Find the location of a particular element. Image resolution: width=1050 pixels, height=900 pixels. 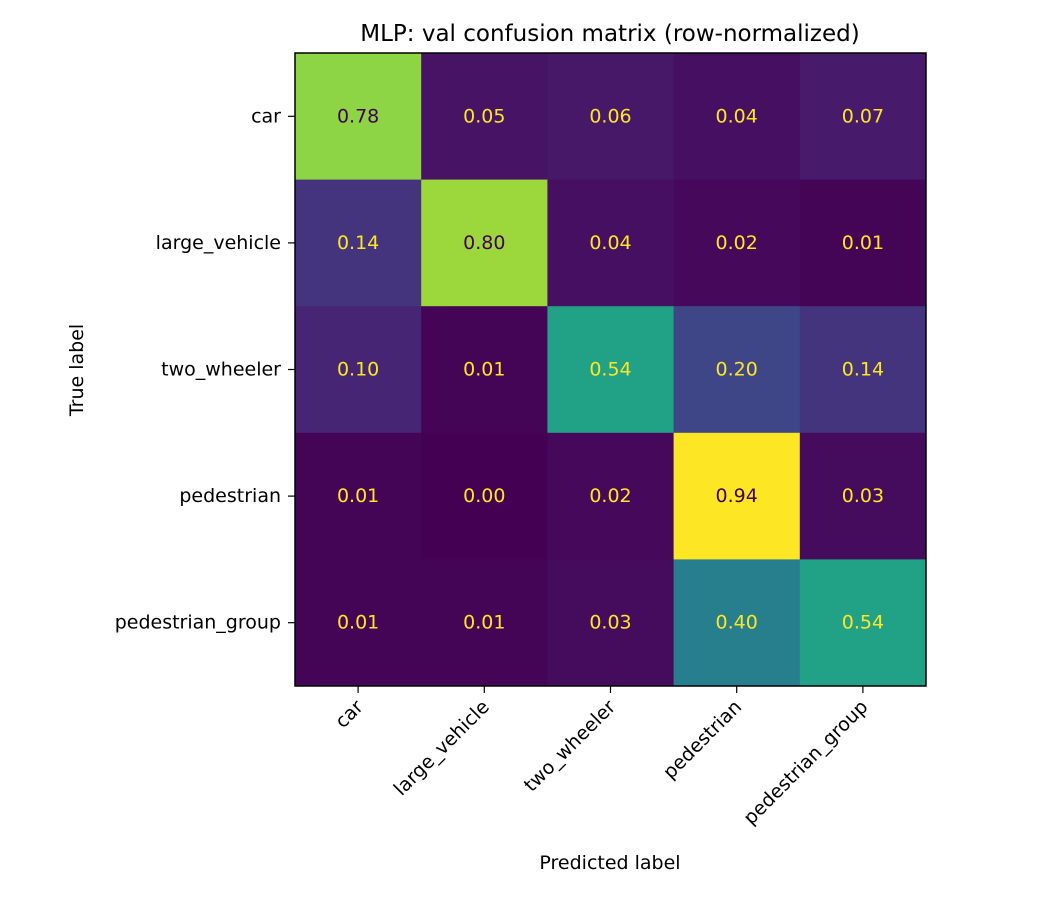

cell-value-label: 0.06 is located at coordinates (610, 116).